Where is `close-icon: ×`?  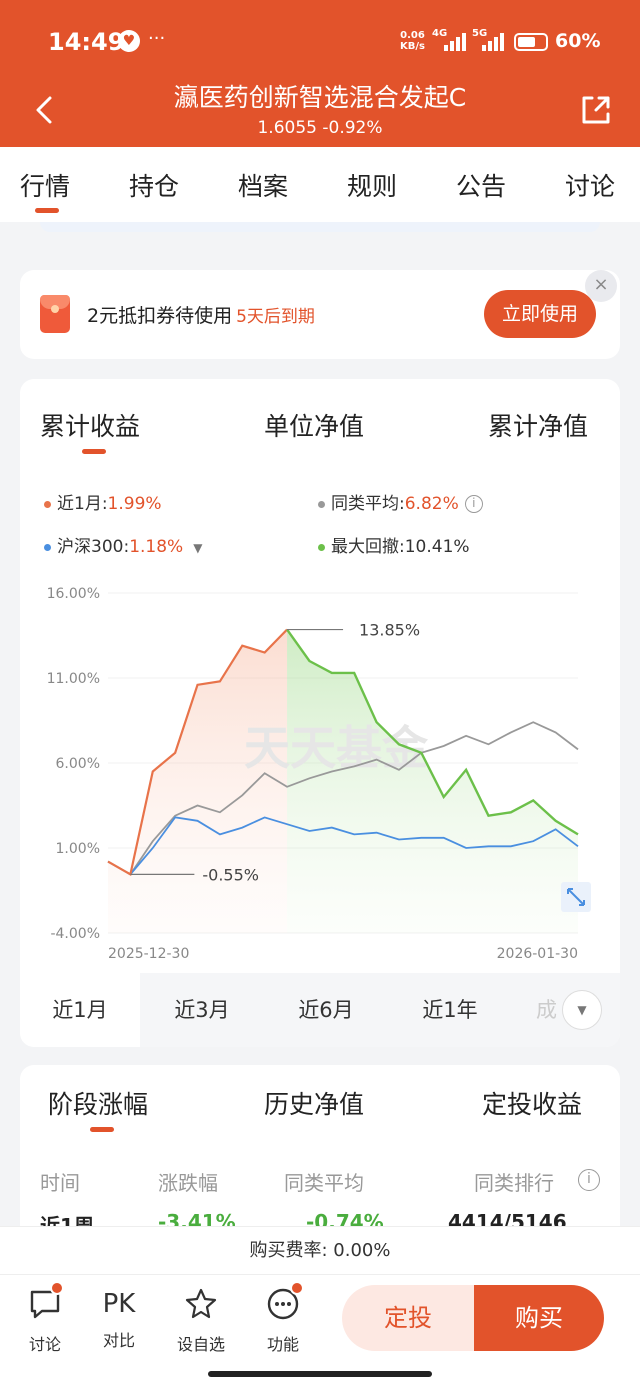 close-icon: × is located at coordinates (601, 286).